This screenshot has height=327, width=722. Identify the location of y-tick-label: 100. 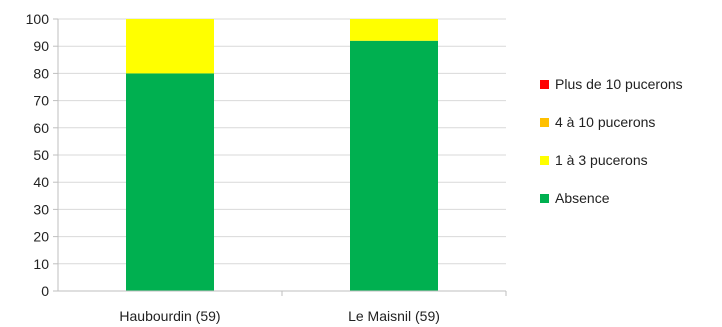
(38, 19).